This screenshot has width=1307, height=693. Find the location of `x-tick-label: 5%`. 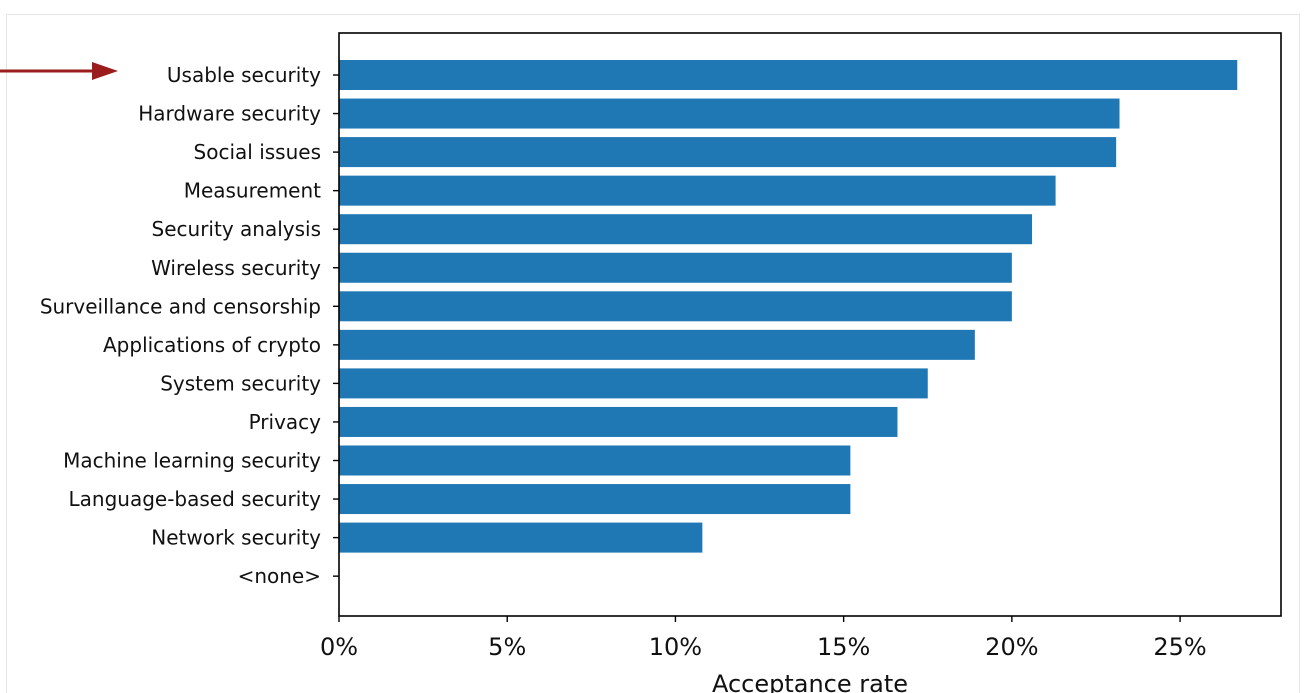

x-tick-label: 5% is located at coordinates (507, 647).